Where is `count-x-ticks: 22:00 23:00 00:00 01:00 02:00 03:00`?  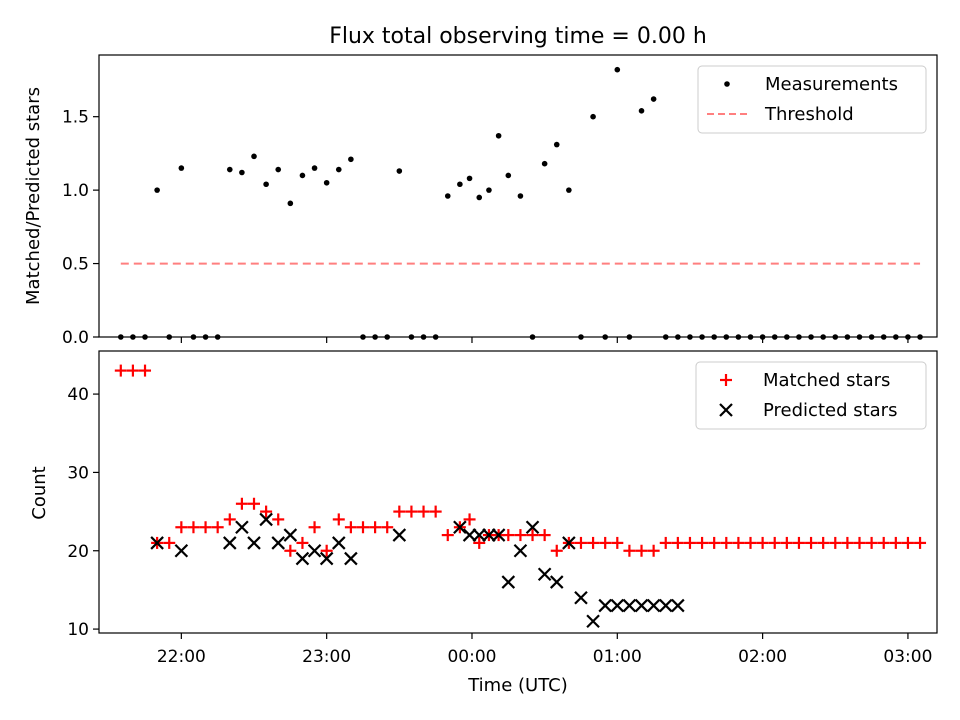
count-x-ticks: 22:00 23:00 00:00 01:00 02:00 03:00 is located at coordinates (544, 650).